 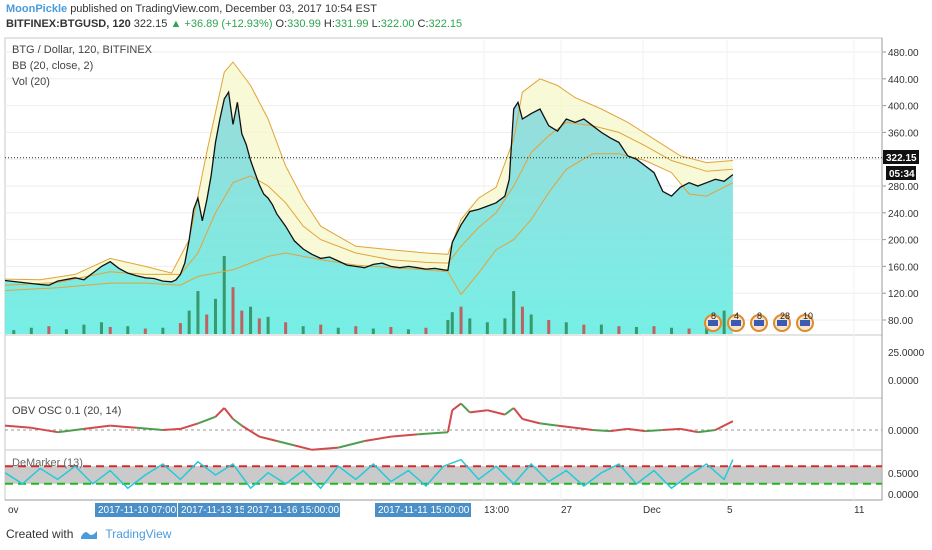 I want to click on panel2-tick-0: 25.0000, so click(x=906, y=353).